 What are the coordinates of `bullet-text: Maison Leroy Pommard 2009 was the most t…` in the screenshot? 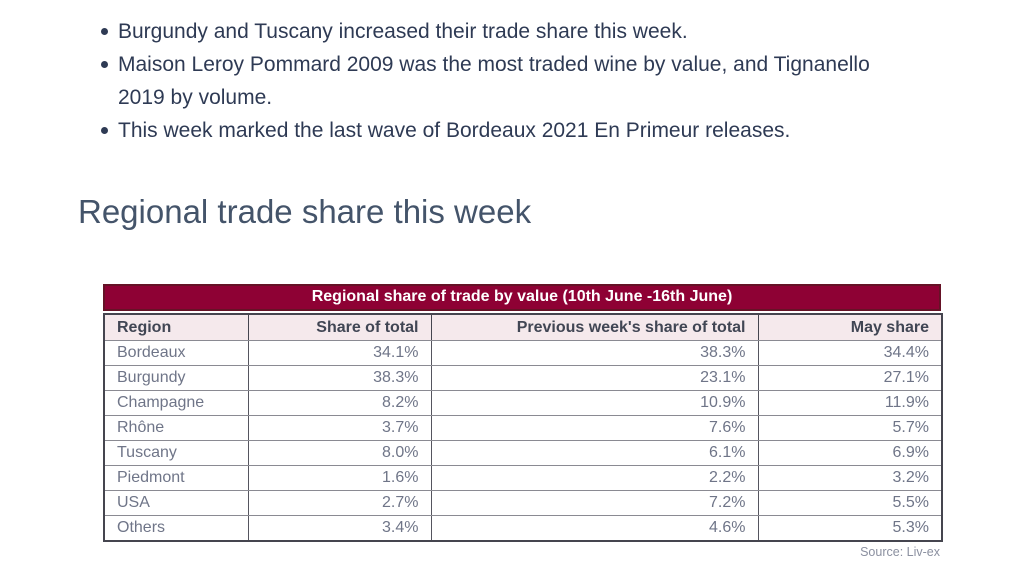 It's located at (494, 81).